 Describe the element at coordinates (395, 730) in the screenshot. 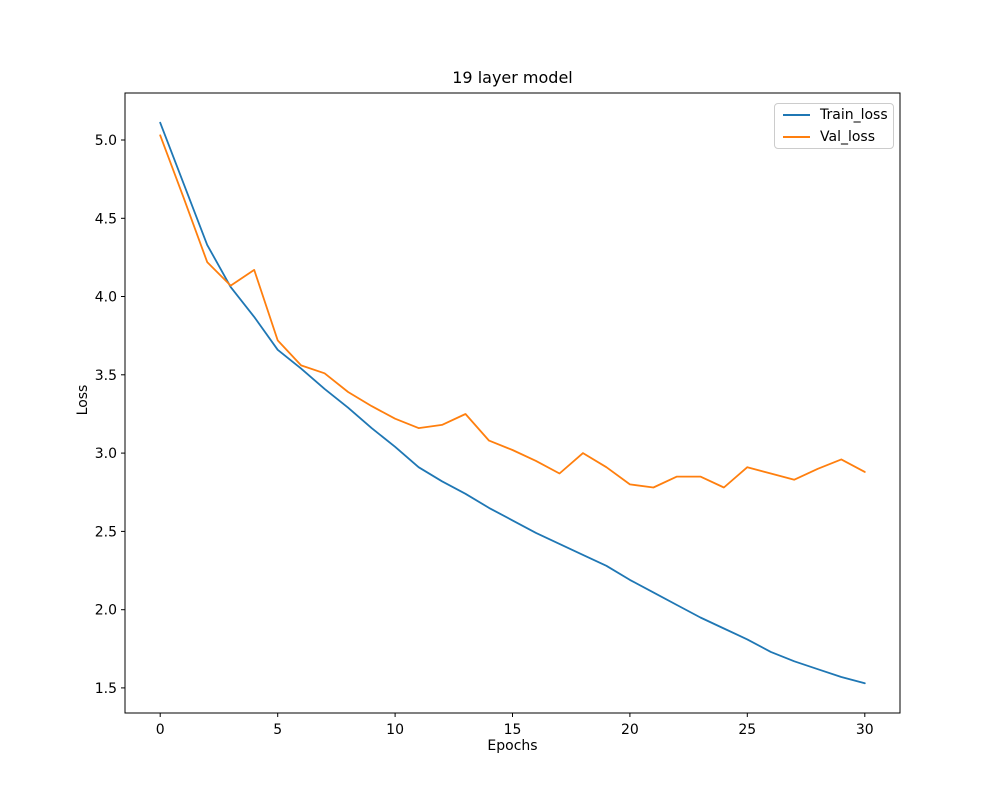

I see `svg-text: 10` at that location.